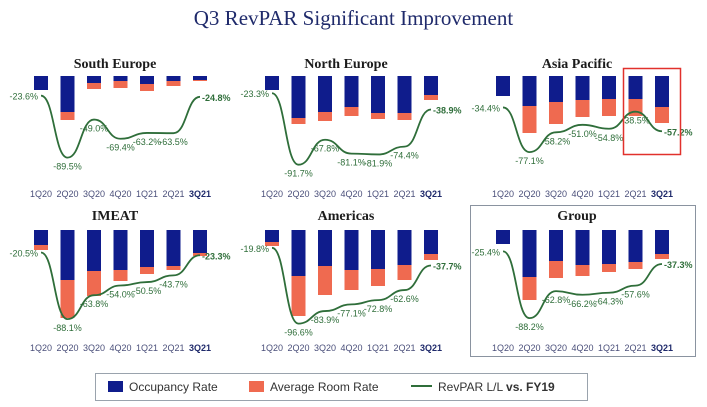 The width and height of the screenshot is (707, 407). Describe the element at coordinates (582, 285) in the screenshot. I see `group-revpar-line` at that location.